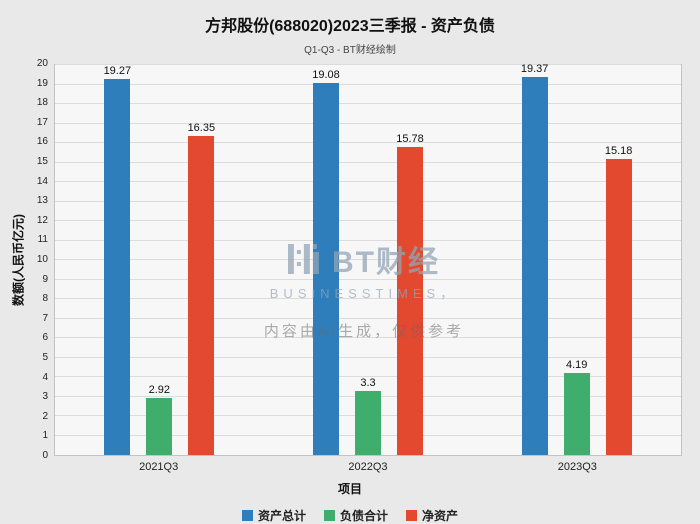 The height and width of the screenshot is (524, 700). Describe the element at coordinates (45, 455) in the screenshot. I see `y-tick-label: 0` at that location.